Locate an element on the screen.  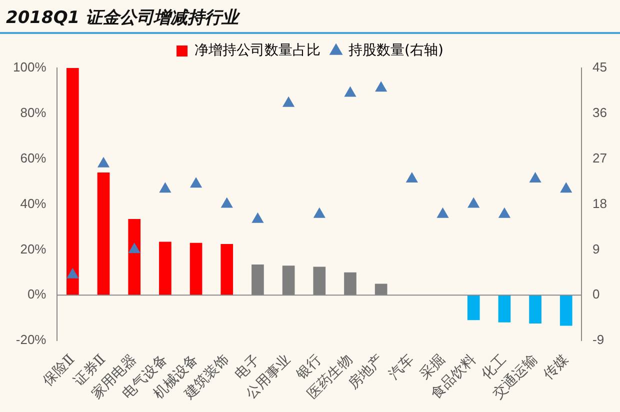
y-tick-label: 100% is located at coordinates (30, 67).